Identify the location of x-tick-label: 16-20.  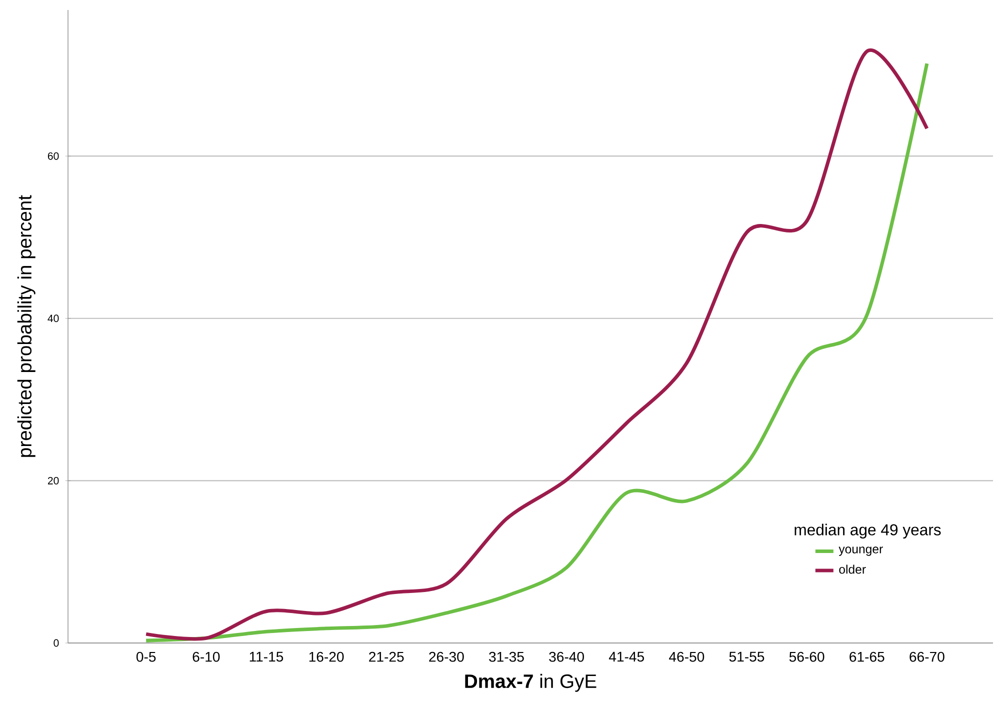
(326, 657).